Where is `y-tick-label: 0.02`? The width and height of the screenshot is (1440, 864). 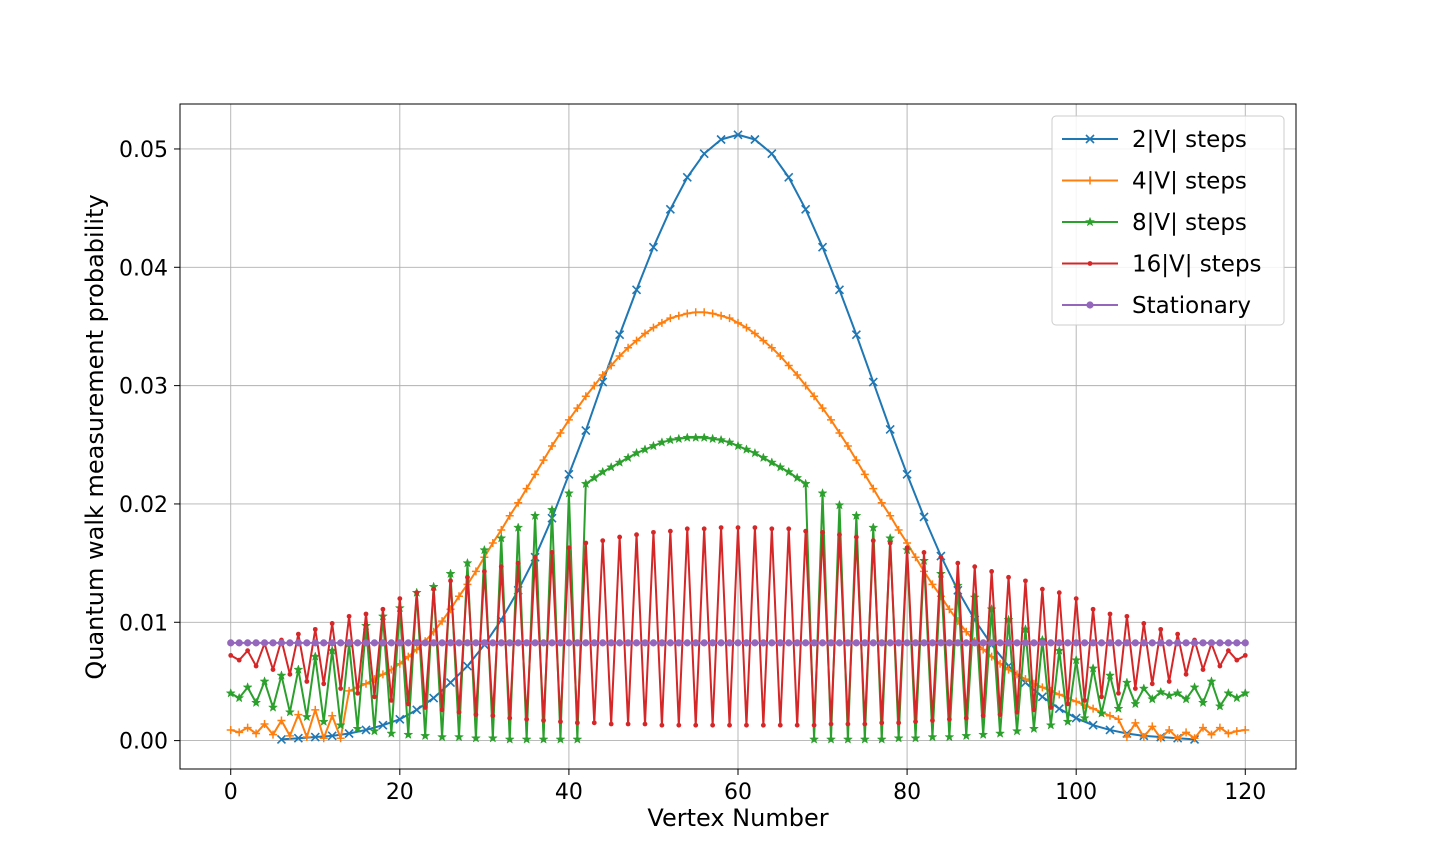 y-tick-label: 0.02 is located at coordinates (143, 505).